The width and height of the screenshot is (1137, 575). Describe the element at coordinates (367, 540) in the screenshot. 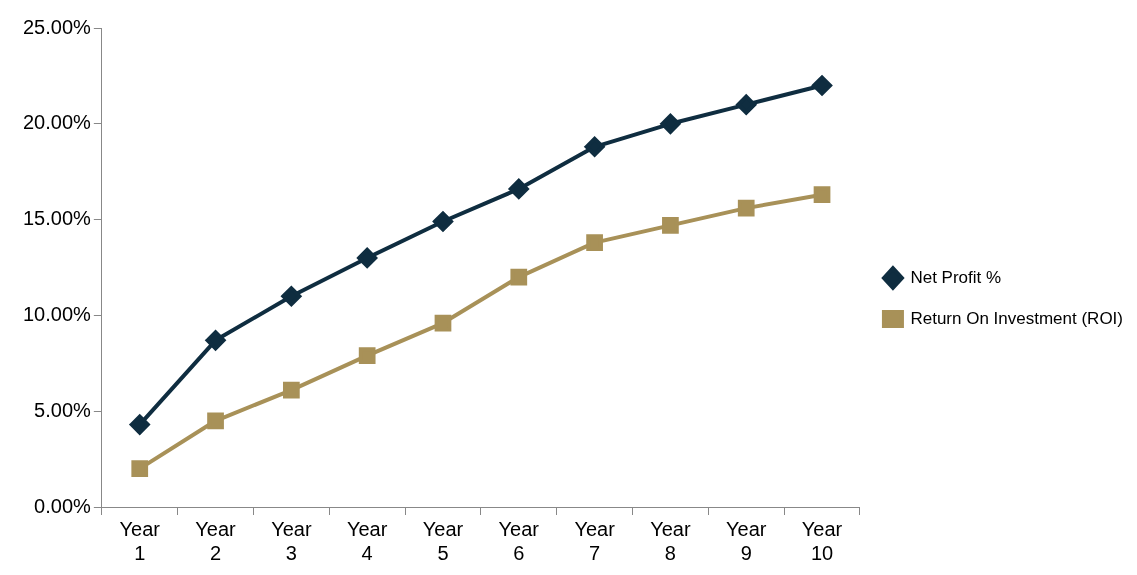

I see `x-tick-label: Year 4` at that location.